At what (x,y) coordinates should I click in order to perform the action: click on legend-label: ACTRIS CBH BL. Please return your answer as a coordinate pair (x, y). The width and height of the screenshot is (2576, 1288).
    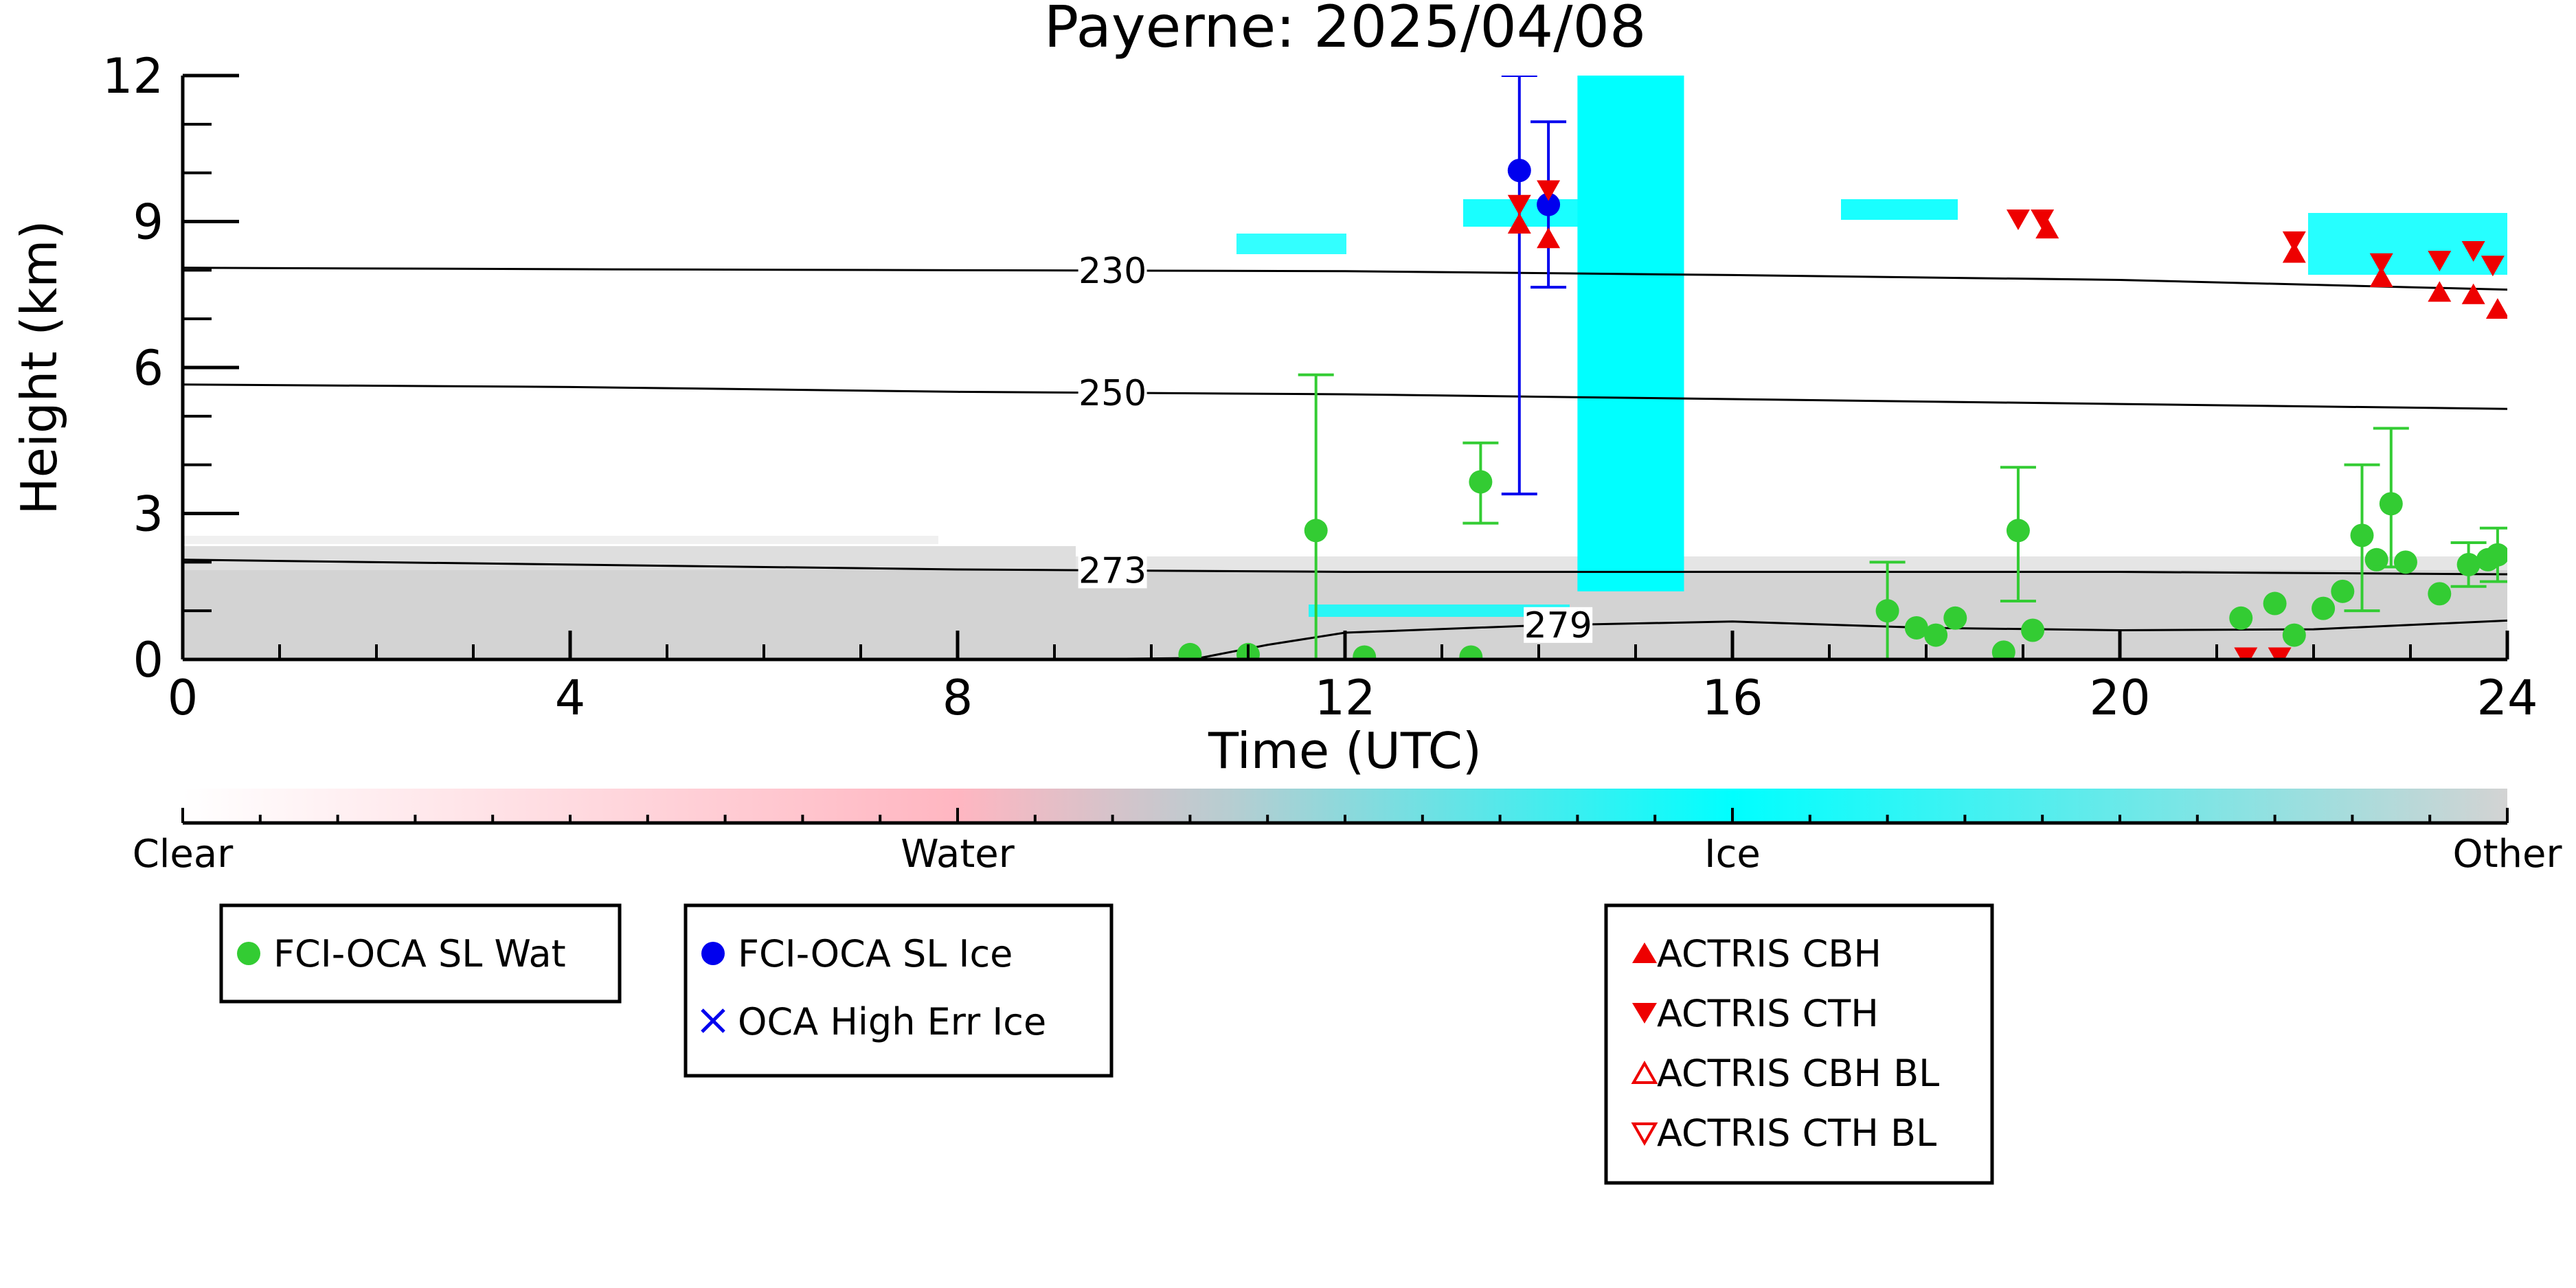
    Looking at the image, I should click on (1798, 1073).